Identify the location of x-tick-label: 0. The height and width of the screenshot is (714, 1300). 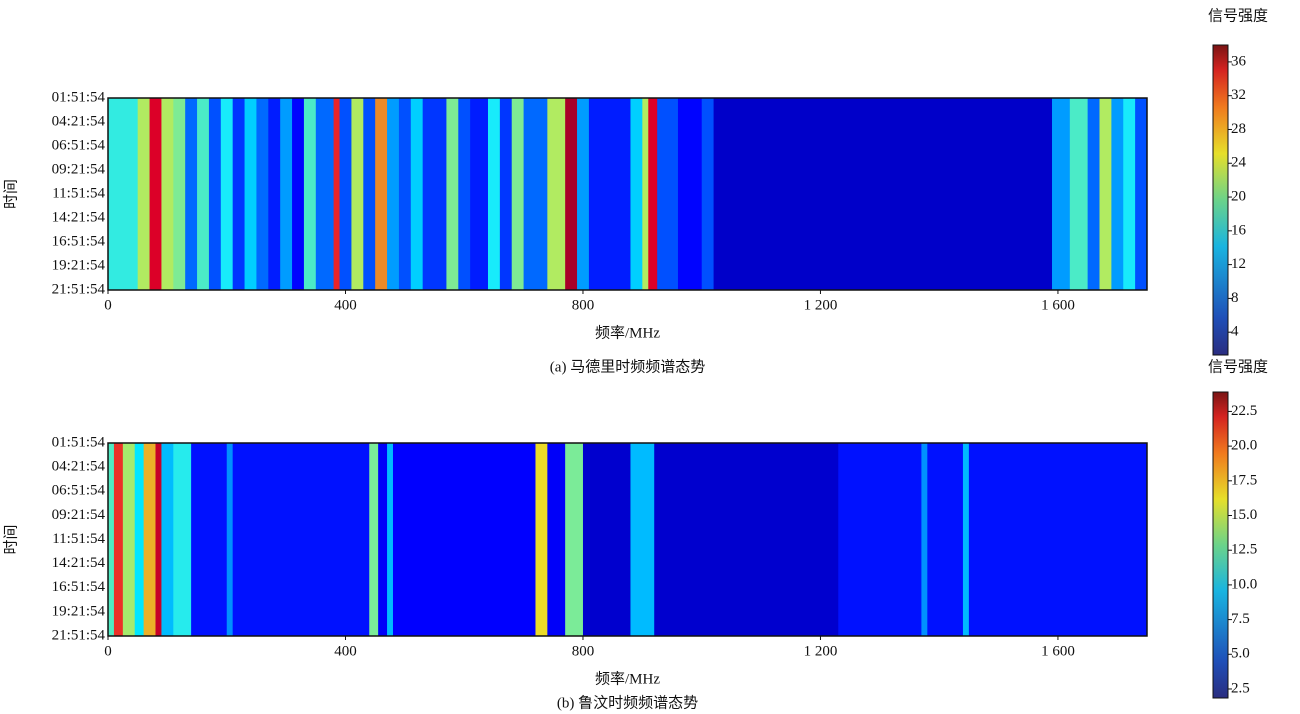
(108, 651).